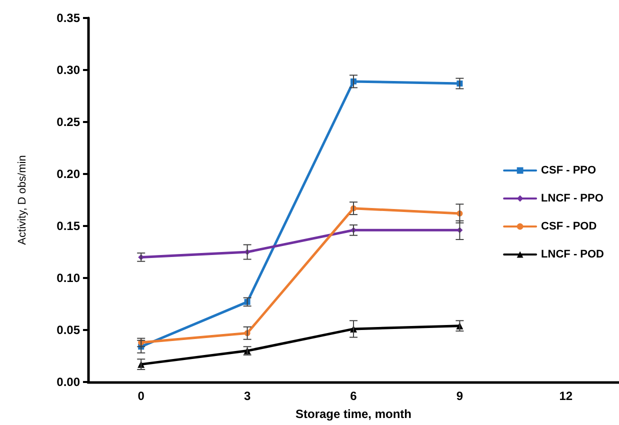 The height and width of the screenshot is (425, 619). Describe the element at coordinates (68, 18) in the screenshot. I see `y-tick-label: 0.35` at that location.